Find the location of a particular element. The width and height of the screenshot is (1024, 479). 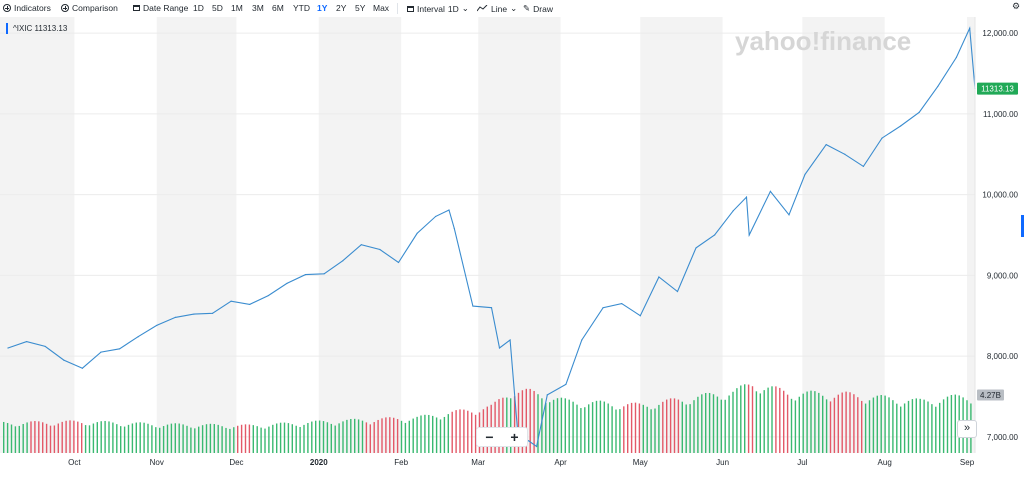

draw-button: ✎ Draw is located at coordinates (538, 8).